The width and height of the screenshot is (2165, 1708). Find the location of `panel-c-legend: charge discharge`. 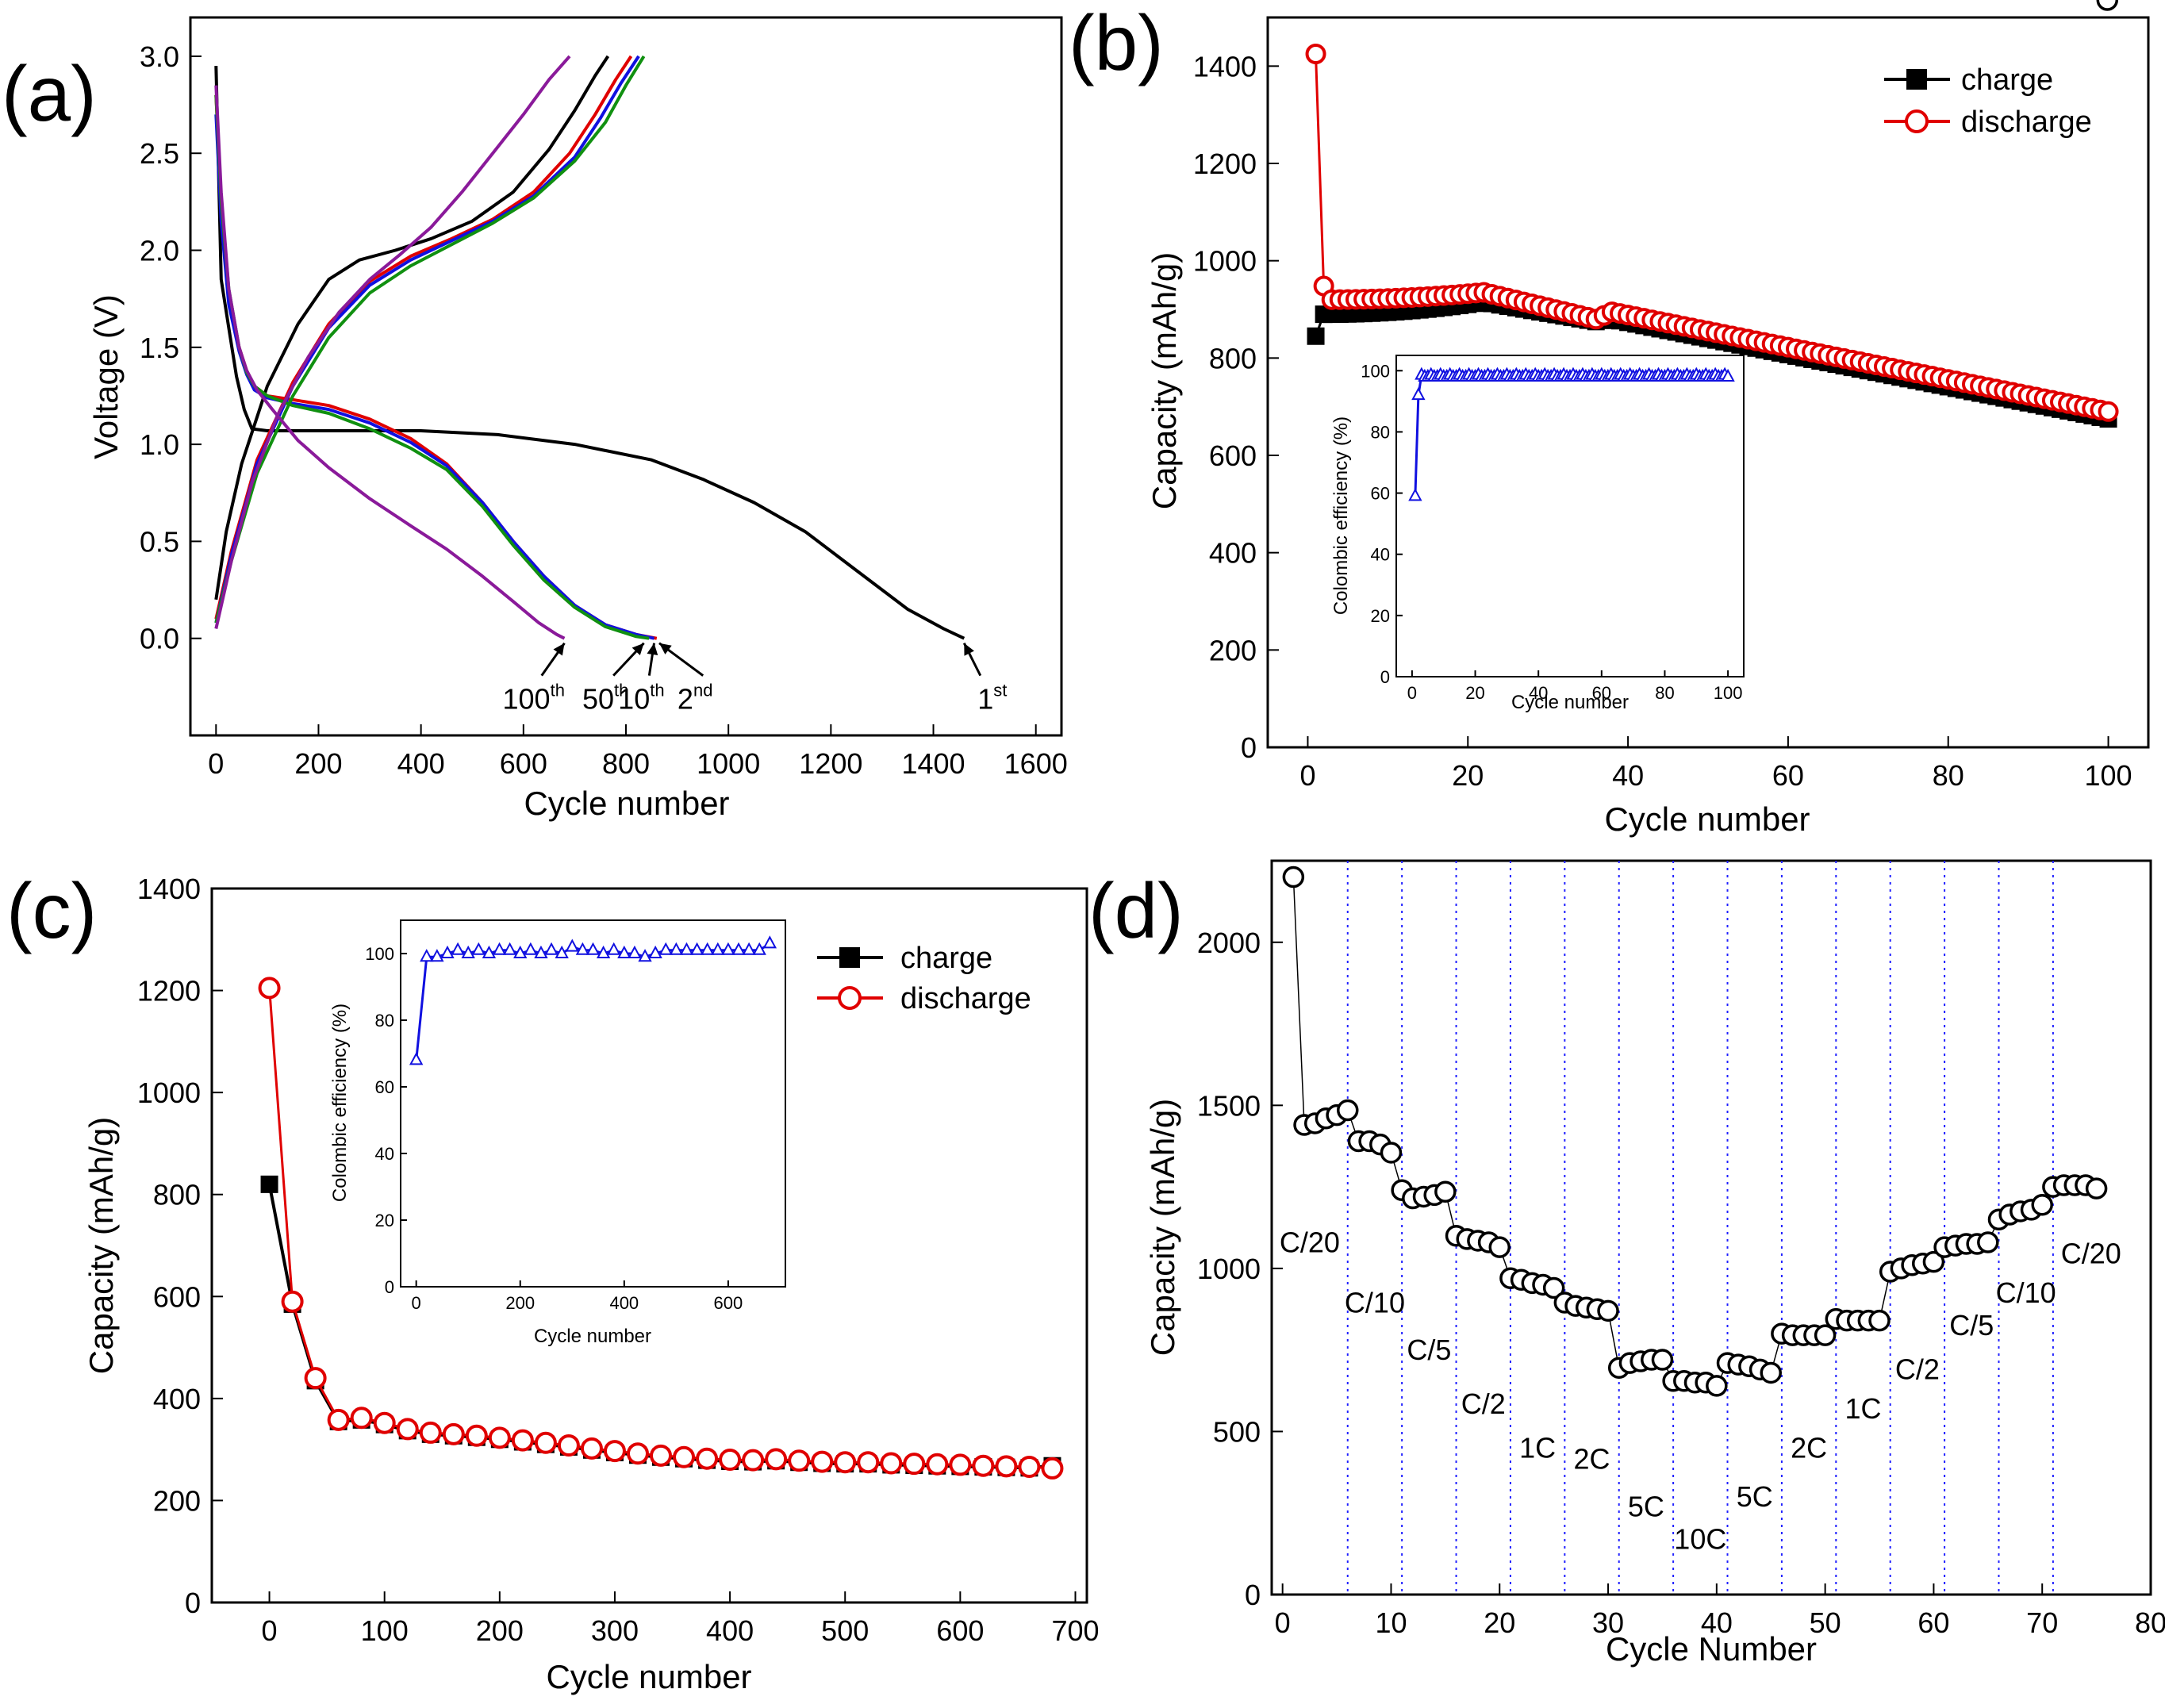

panel-c-legend: charge discharge is located at coordinates (924, 978).